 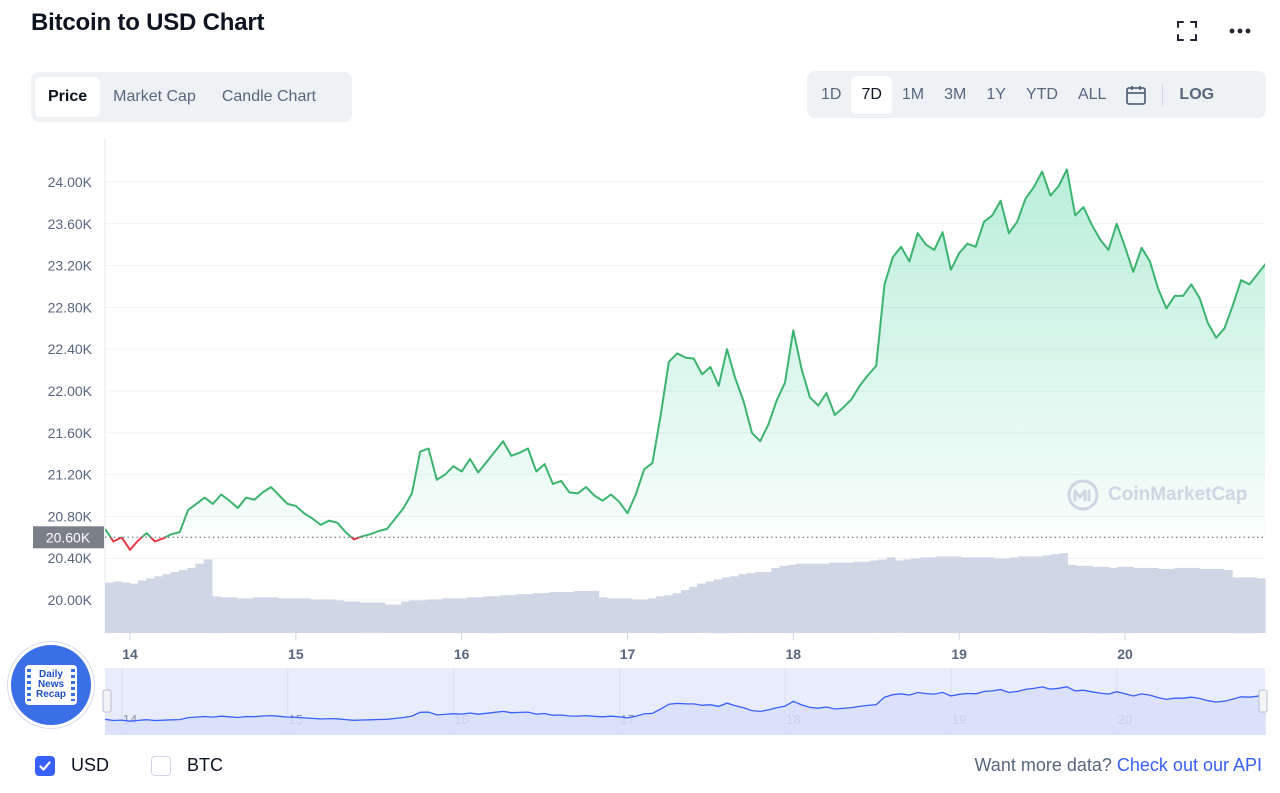 I want to click on range-divider, so click(x=1163, y=94).